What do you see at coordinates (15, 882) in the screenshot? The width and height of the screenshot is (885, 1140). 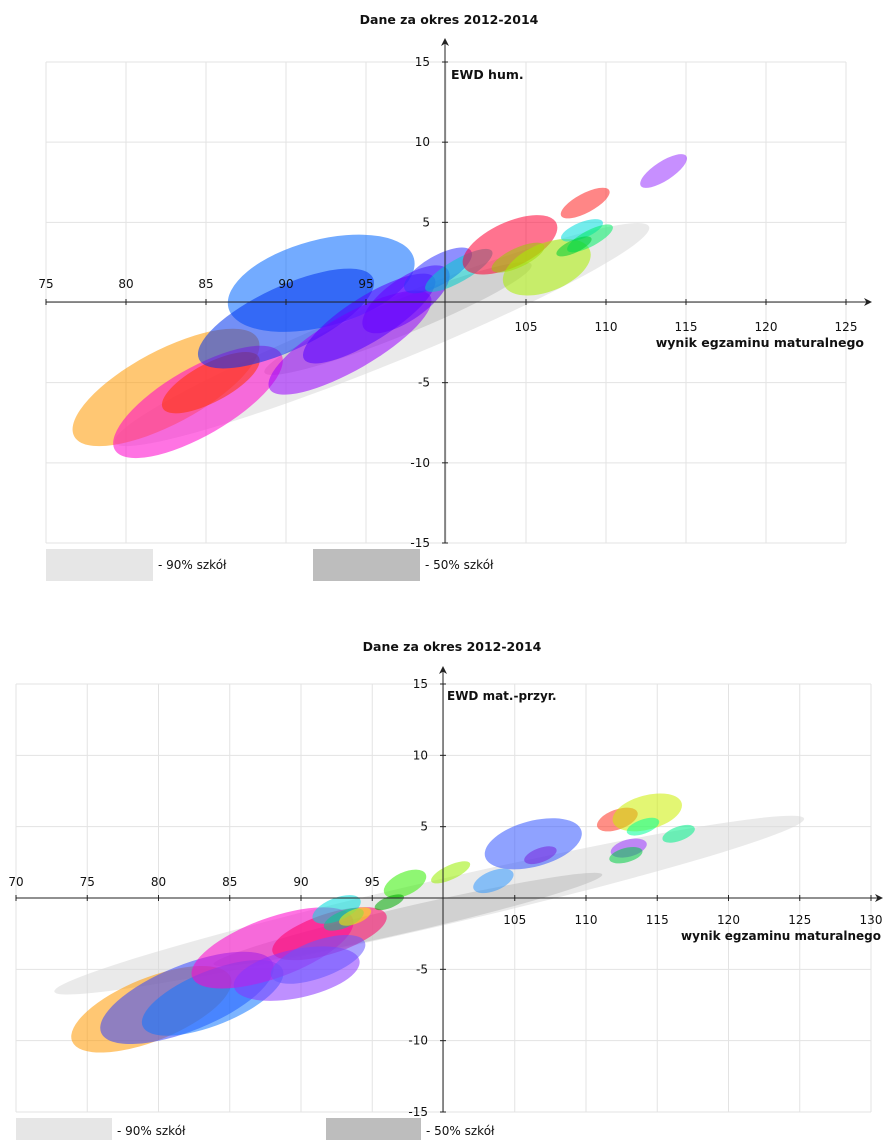 I see `x-tick-label: 70` at bounding box center [15, 882].